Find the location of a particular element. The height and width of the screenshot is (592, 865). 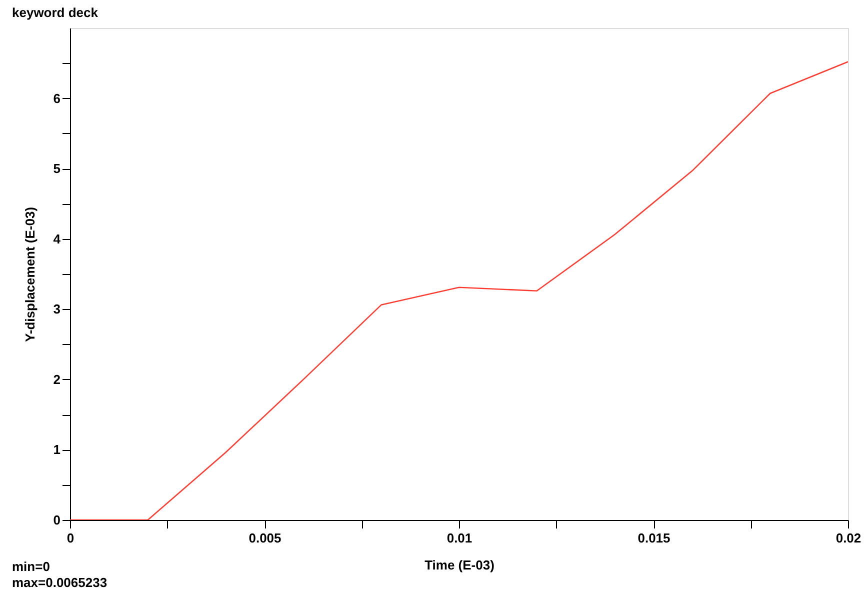

chart-title: keyword deck is located at coordinates (55, 12).